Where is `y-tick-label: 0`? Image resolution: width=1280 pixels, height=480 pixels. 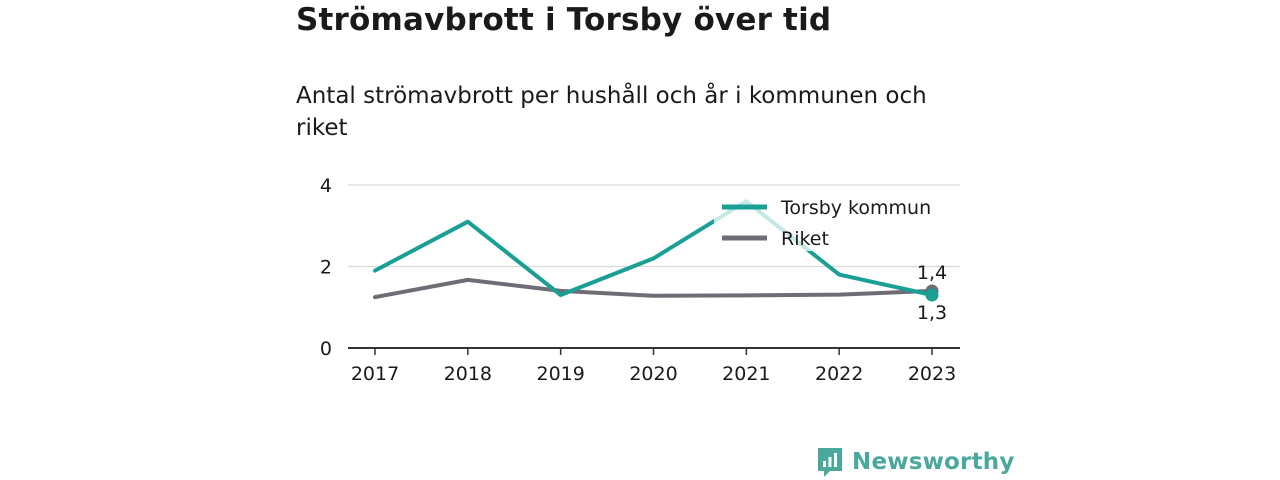 y-tick-label: 0 is located at coordinates (326, 349).